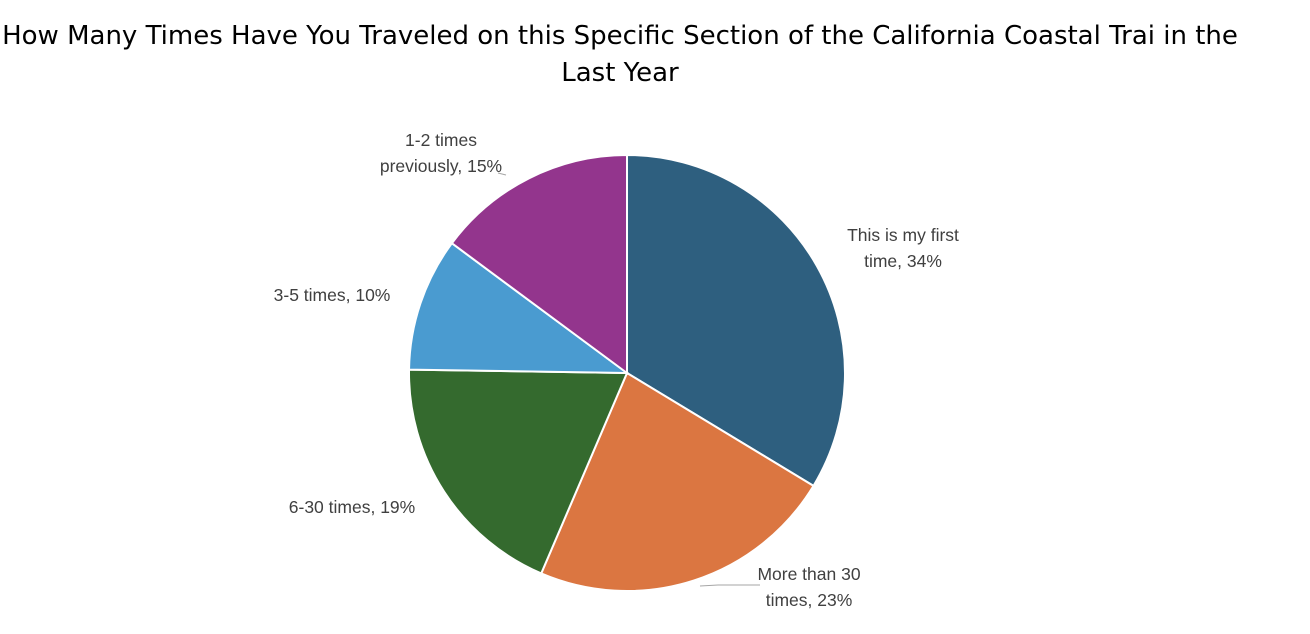 The height and width of the screenshot is (634, 1310). What do you see at coordinates (809, 600) in the screenshot?
I see `data-label-line: times, 23%` at bounding box center [809, 600].